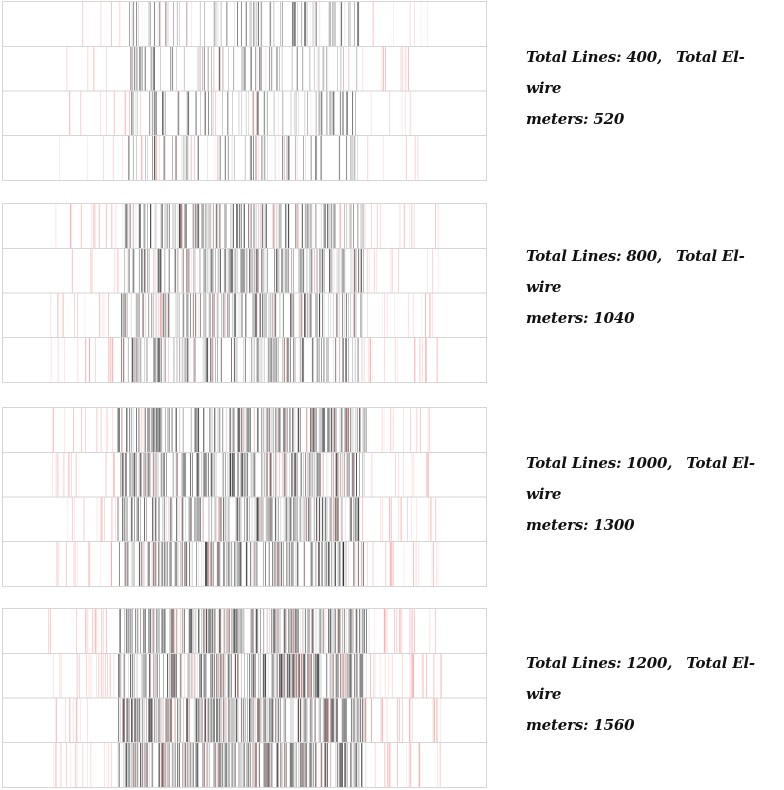 The image size is (784, 790). Describe the element at coordinates (580, 318) in the screenshot. I see `total-meters-label-b: meters: 1040` at that location.